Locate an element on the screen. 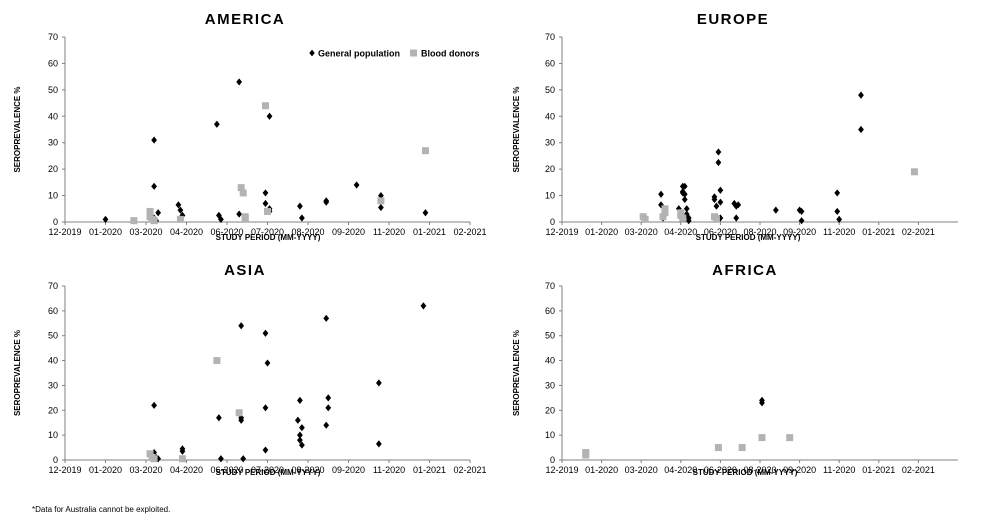 Image resolution: width=984 pixels, height=520 pixels. x-tick-label: 02-2021 is located at coordinates (918, 232).